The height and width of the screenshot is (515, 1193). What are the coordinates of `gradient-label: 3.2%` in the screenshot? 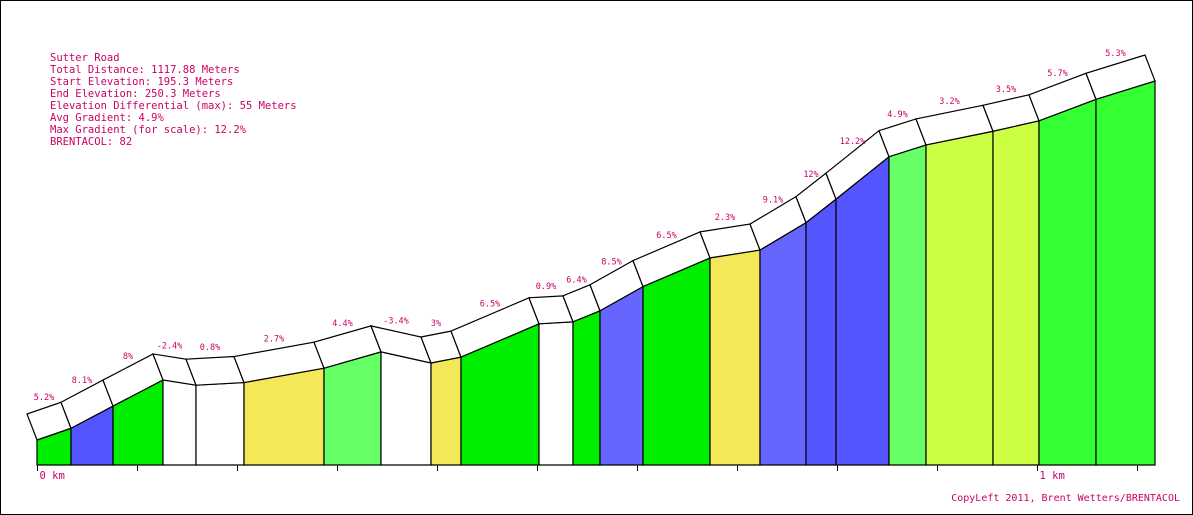 It's located at (949, 102).